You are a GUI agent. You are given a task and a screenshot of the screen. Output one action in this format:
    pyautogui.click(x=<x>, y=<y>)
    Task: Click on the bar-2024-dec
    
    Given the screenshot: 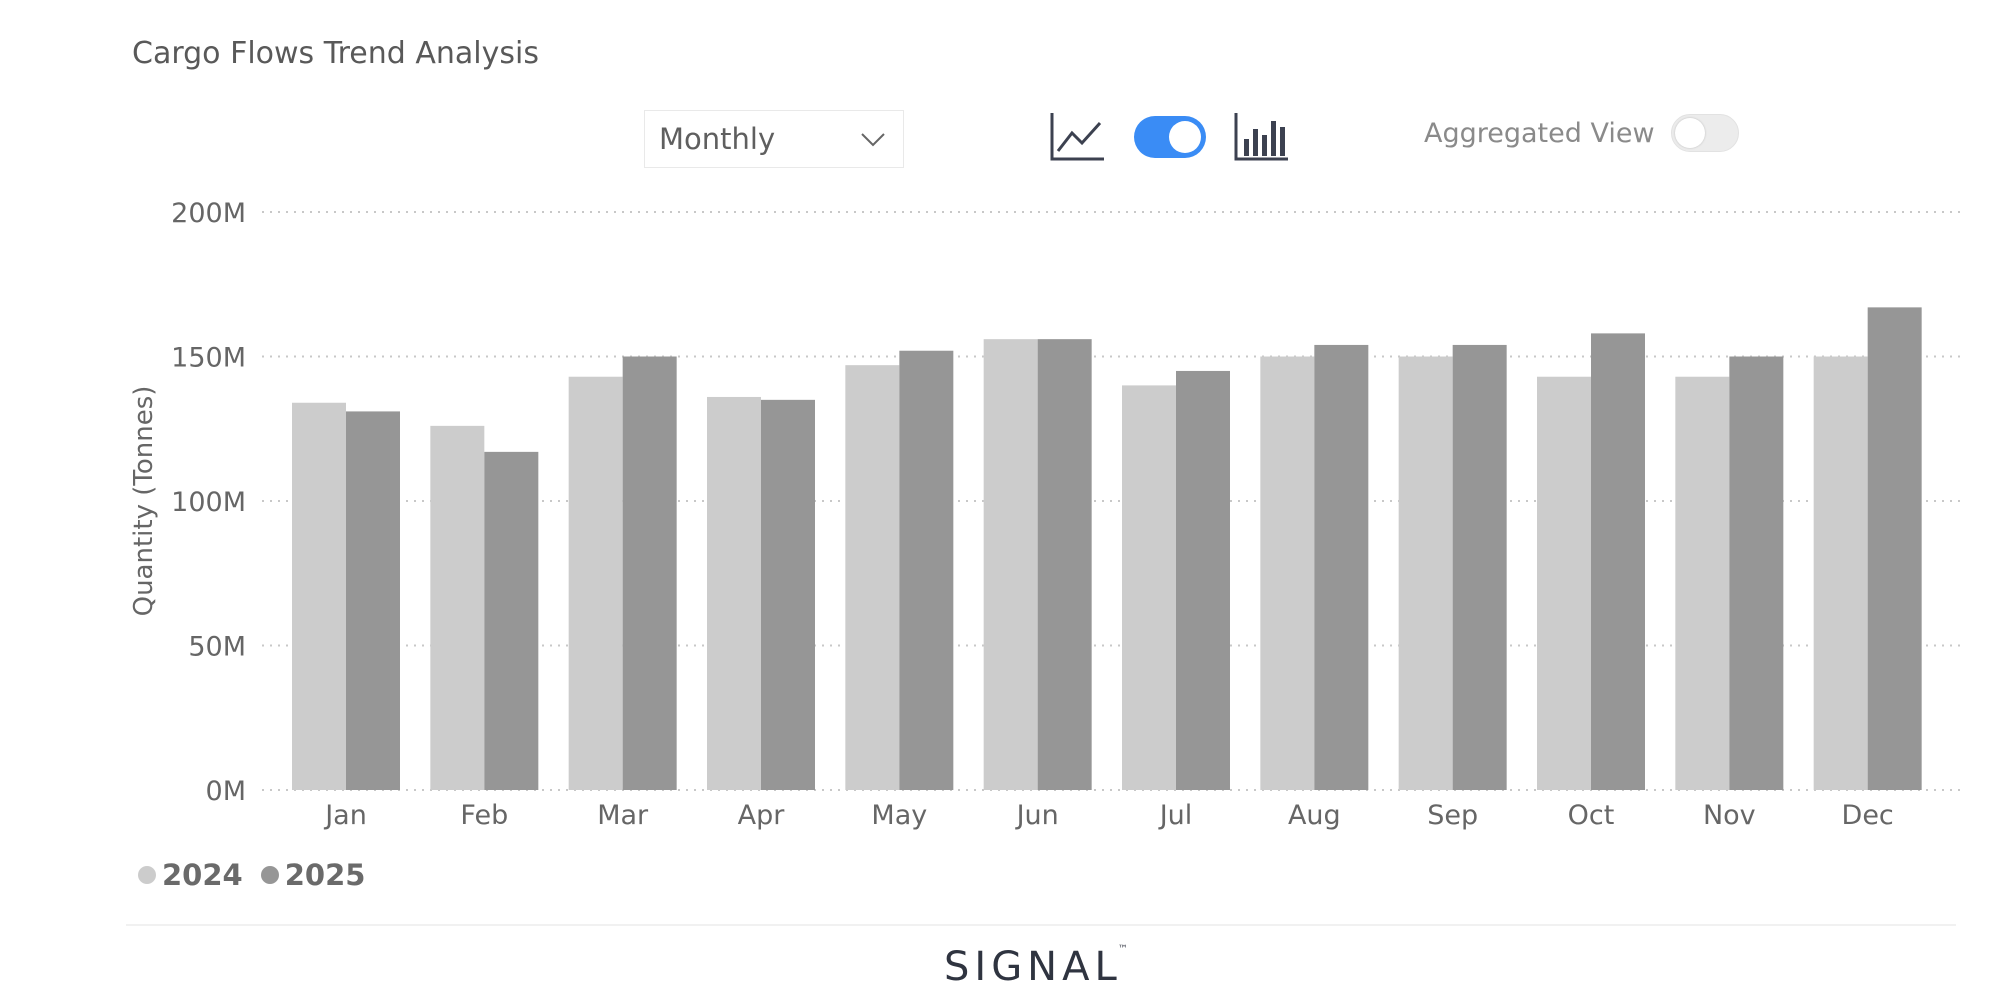 What is the action you would take?
    pyautogui.click(x=1840, y=573)
    